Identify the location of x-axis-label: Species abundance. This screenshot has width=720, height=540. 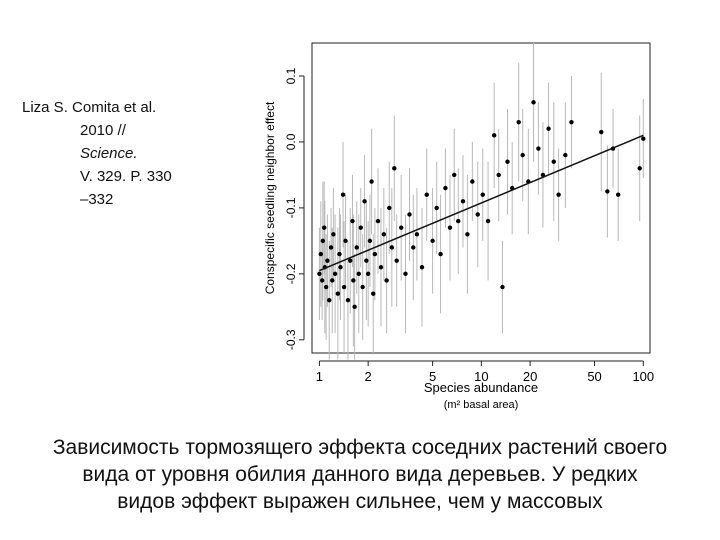
(481, 387).